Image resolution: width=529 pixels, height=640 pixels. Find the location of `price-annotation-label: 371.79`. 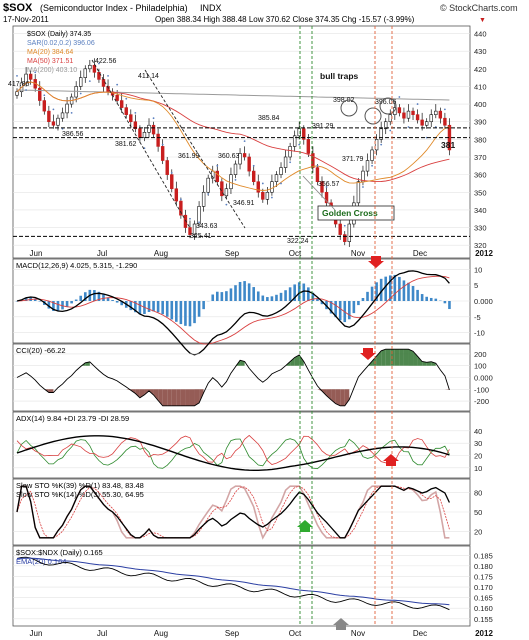

price-annotation-label: 371.79 is located at coordinates (353, 159).